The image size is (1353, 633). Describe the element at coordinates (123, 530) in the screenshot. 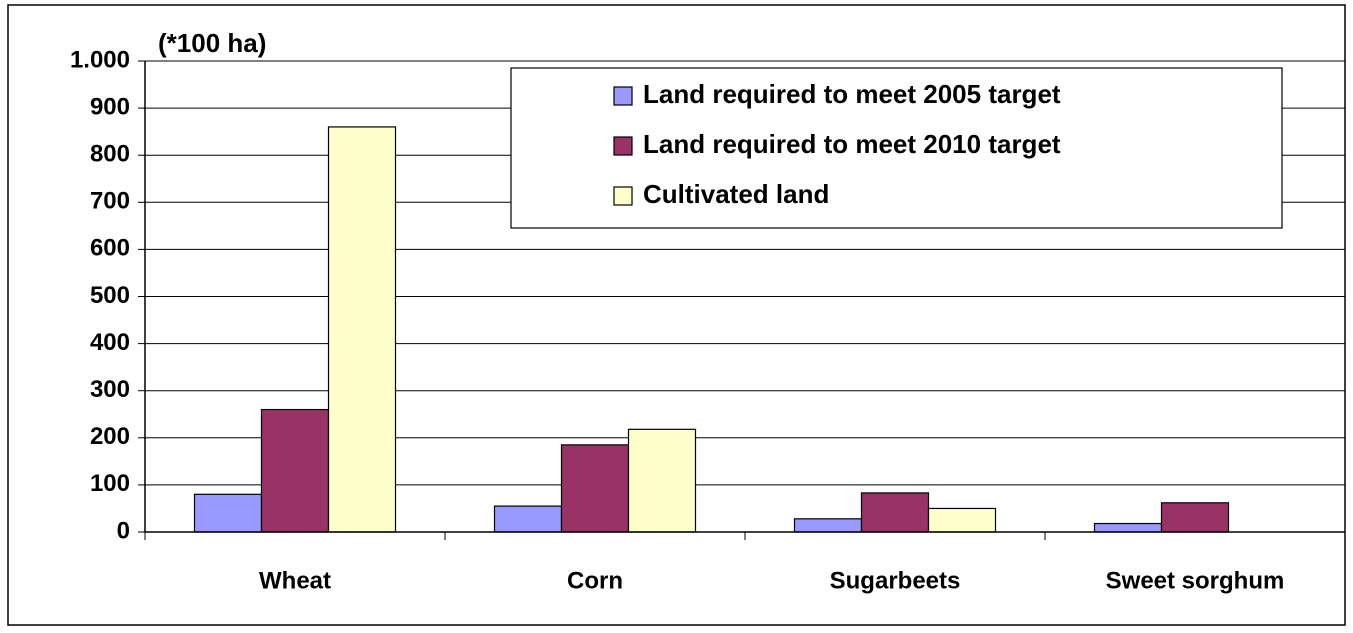

I see `y-tick-label: 0` at that location.